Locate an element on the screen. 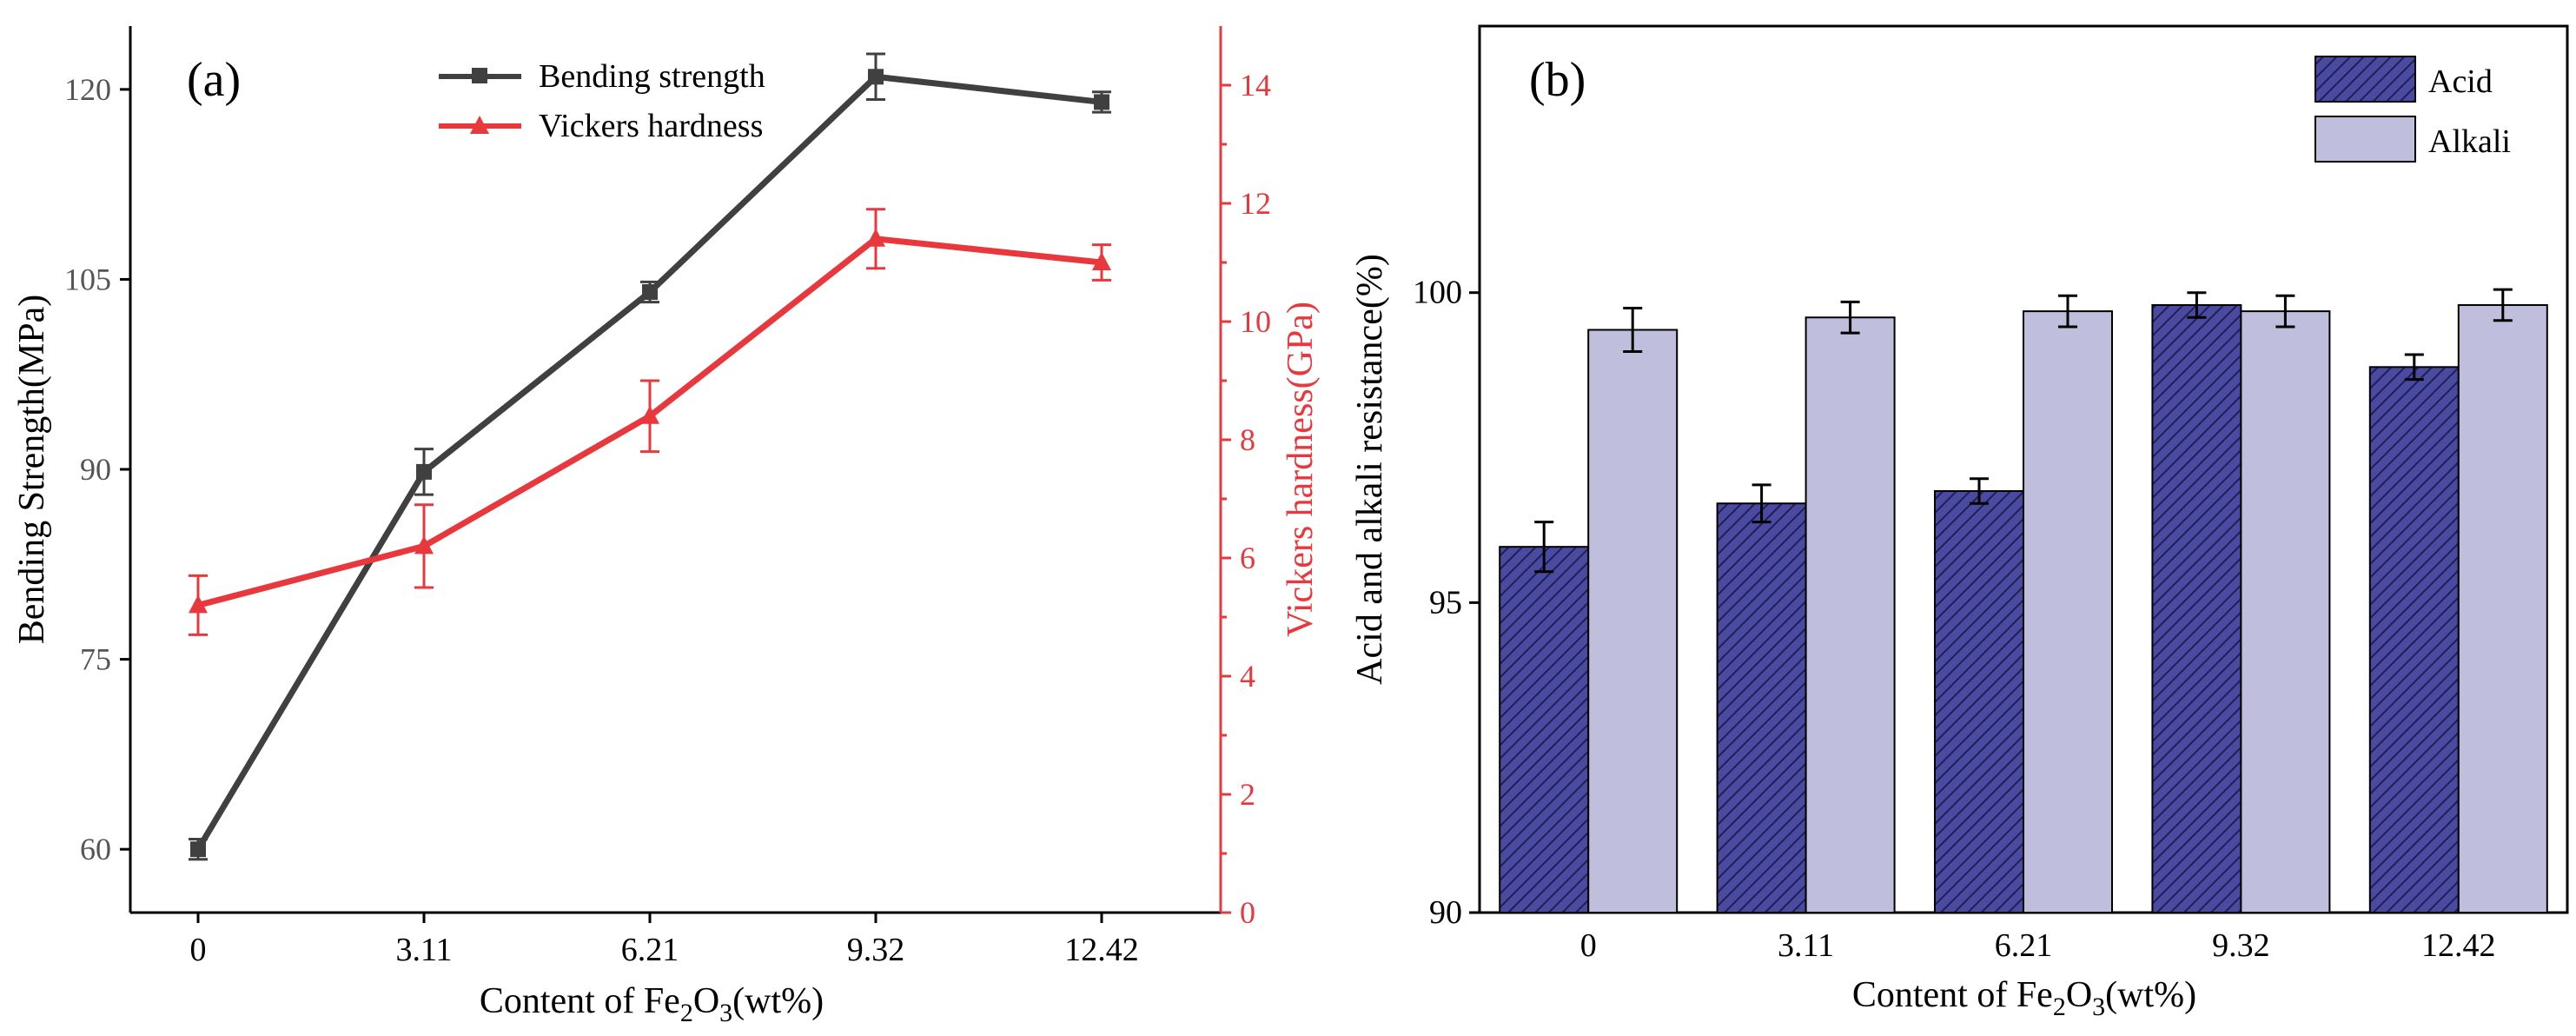  panel-a-x-ticks: 0 3.11 6.21 9.32 12.42 is located at coordinates (664, 940).